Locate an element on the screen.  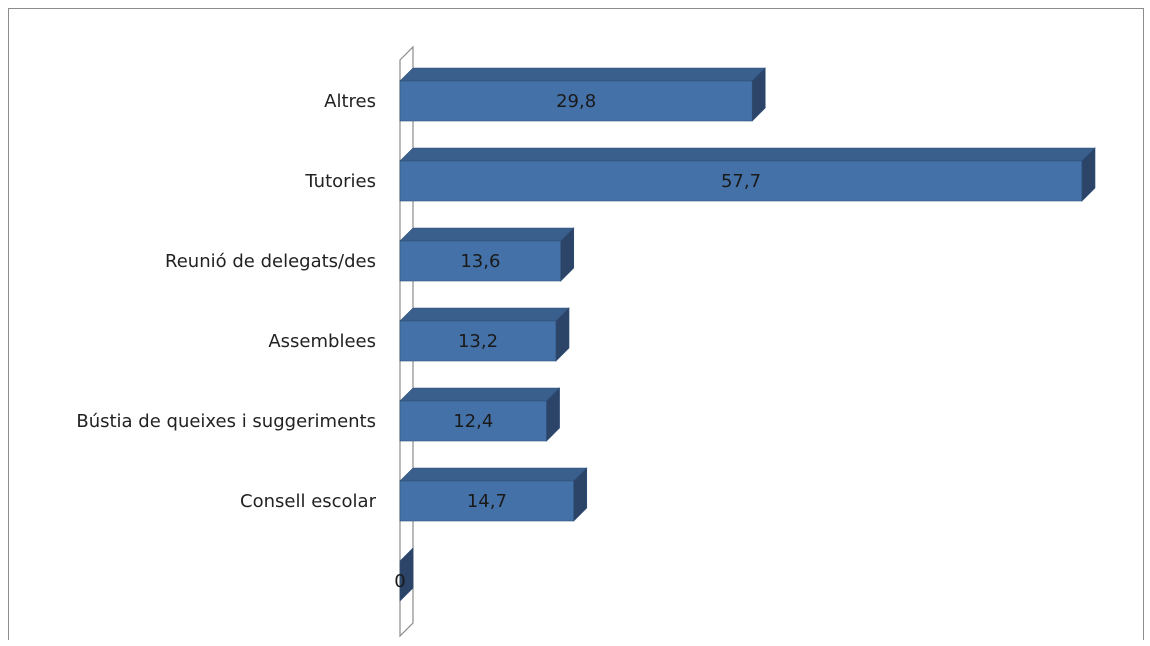
category-label: Assemblees is located at coordinates (322, 341).